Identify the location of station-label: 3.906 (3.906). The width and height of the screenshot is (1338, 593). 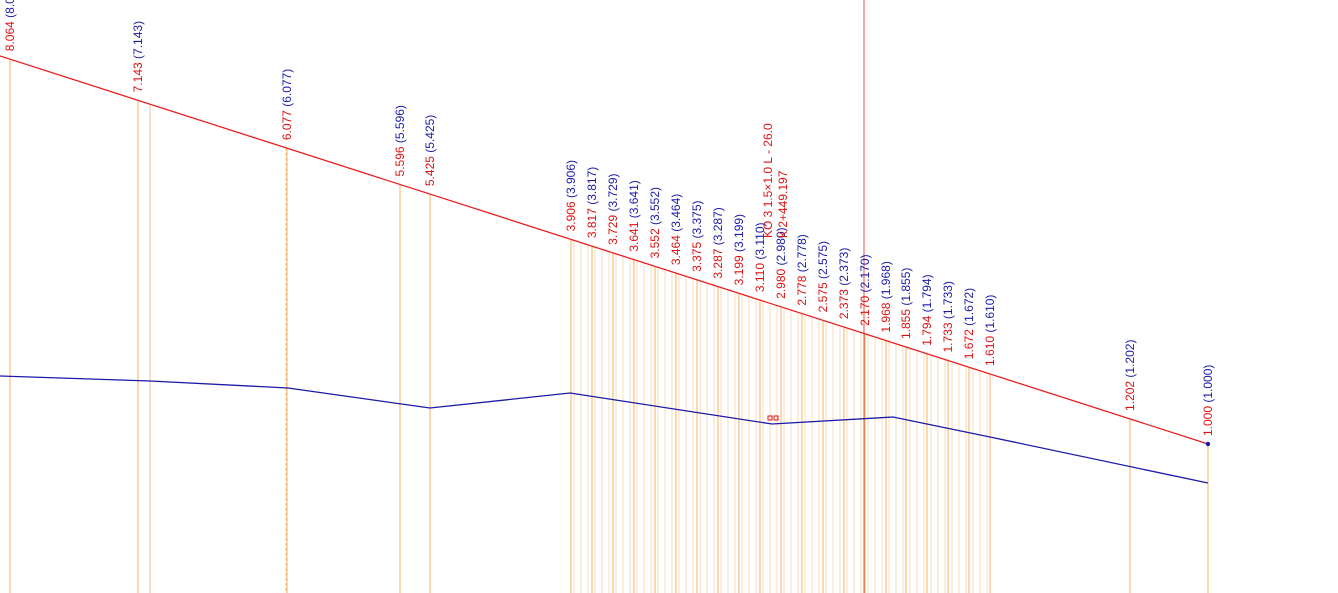
(571, 195).